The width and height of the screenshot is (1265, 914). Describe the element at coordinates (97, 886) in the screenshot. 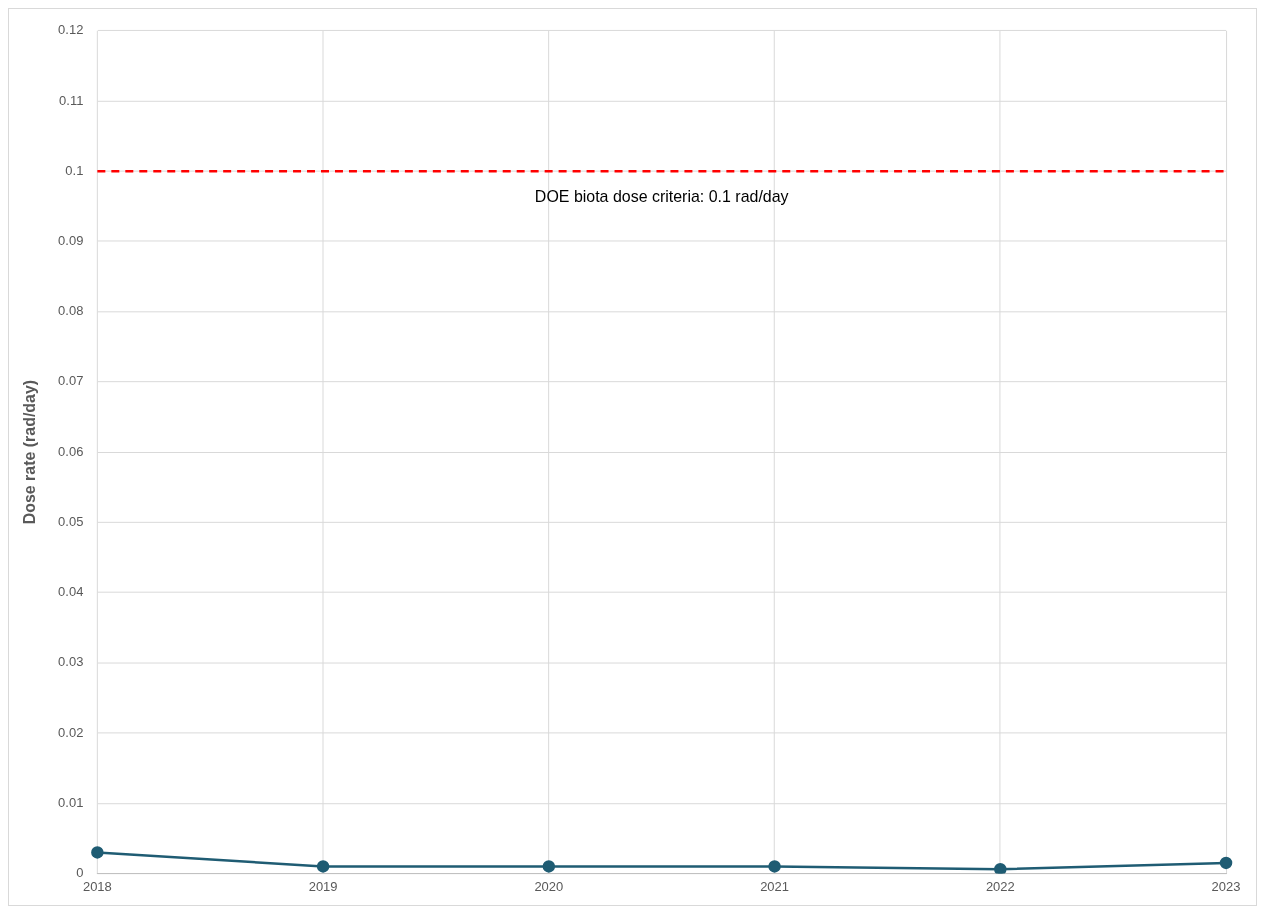

I see `x-tick-label: 2018` at that location.